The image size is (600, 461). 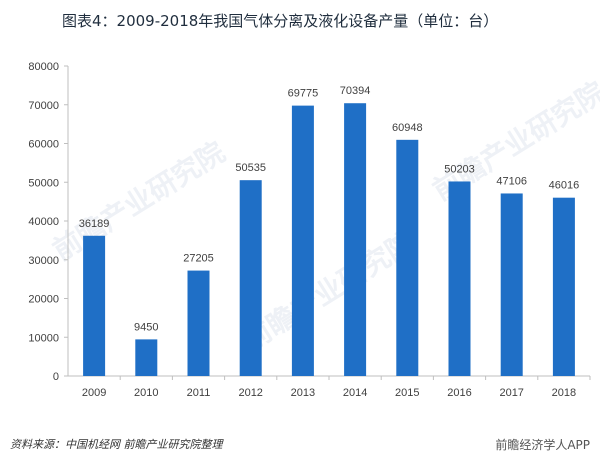 I want to click on bar-2013, so click(x=302, y=240).